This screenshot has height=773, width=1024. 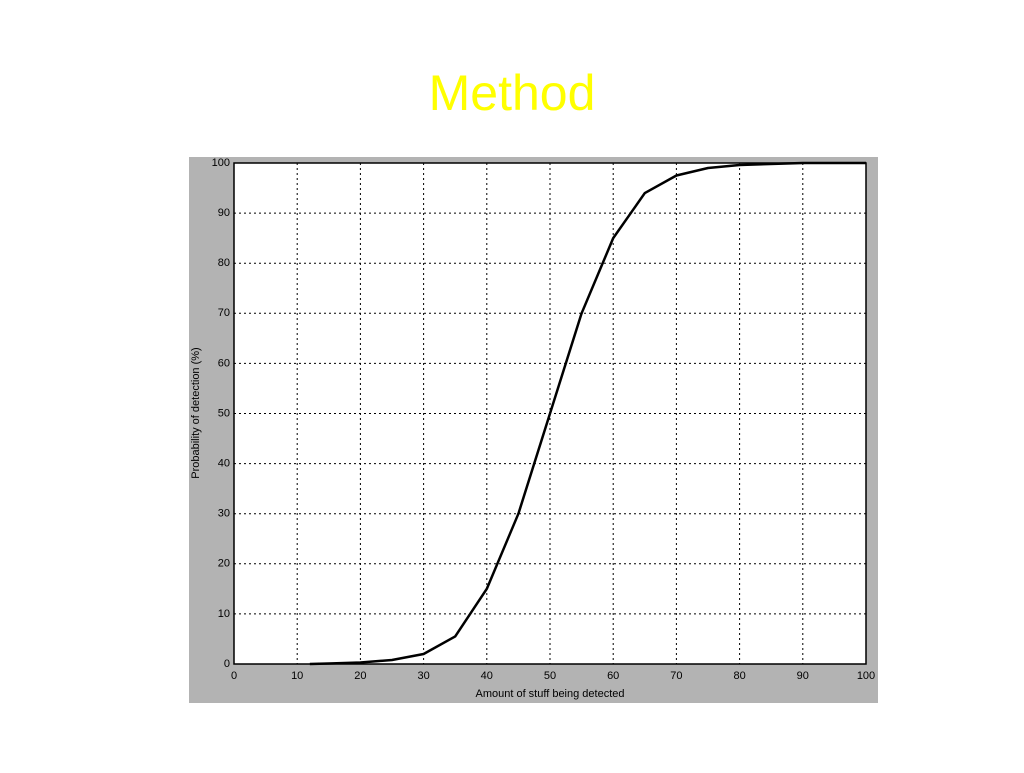 I want to click on x-axis-label: Amount of stuff being detected, so click(x=549, y=694).